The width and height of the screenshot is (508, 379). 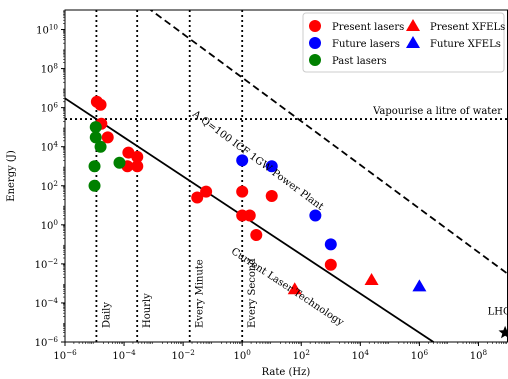 What do you see at coordinates (47, 30) in the screenshot?
I see `y-tick-label: 10¹⁰` at bounding box center [47, 30].